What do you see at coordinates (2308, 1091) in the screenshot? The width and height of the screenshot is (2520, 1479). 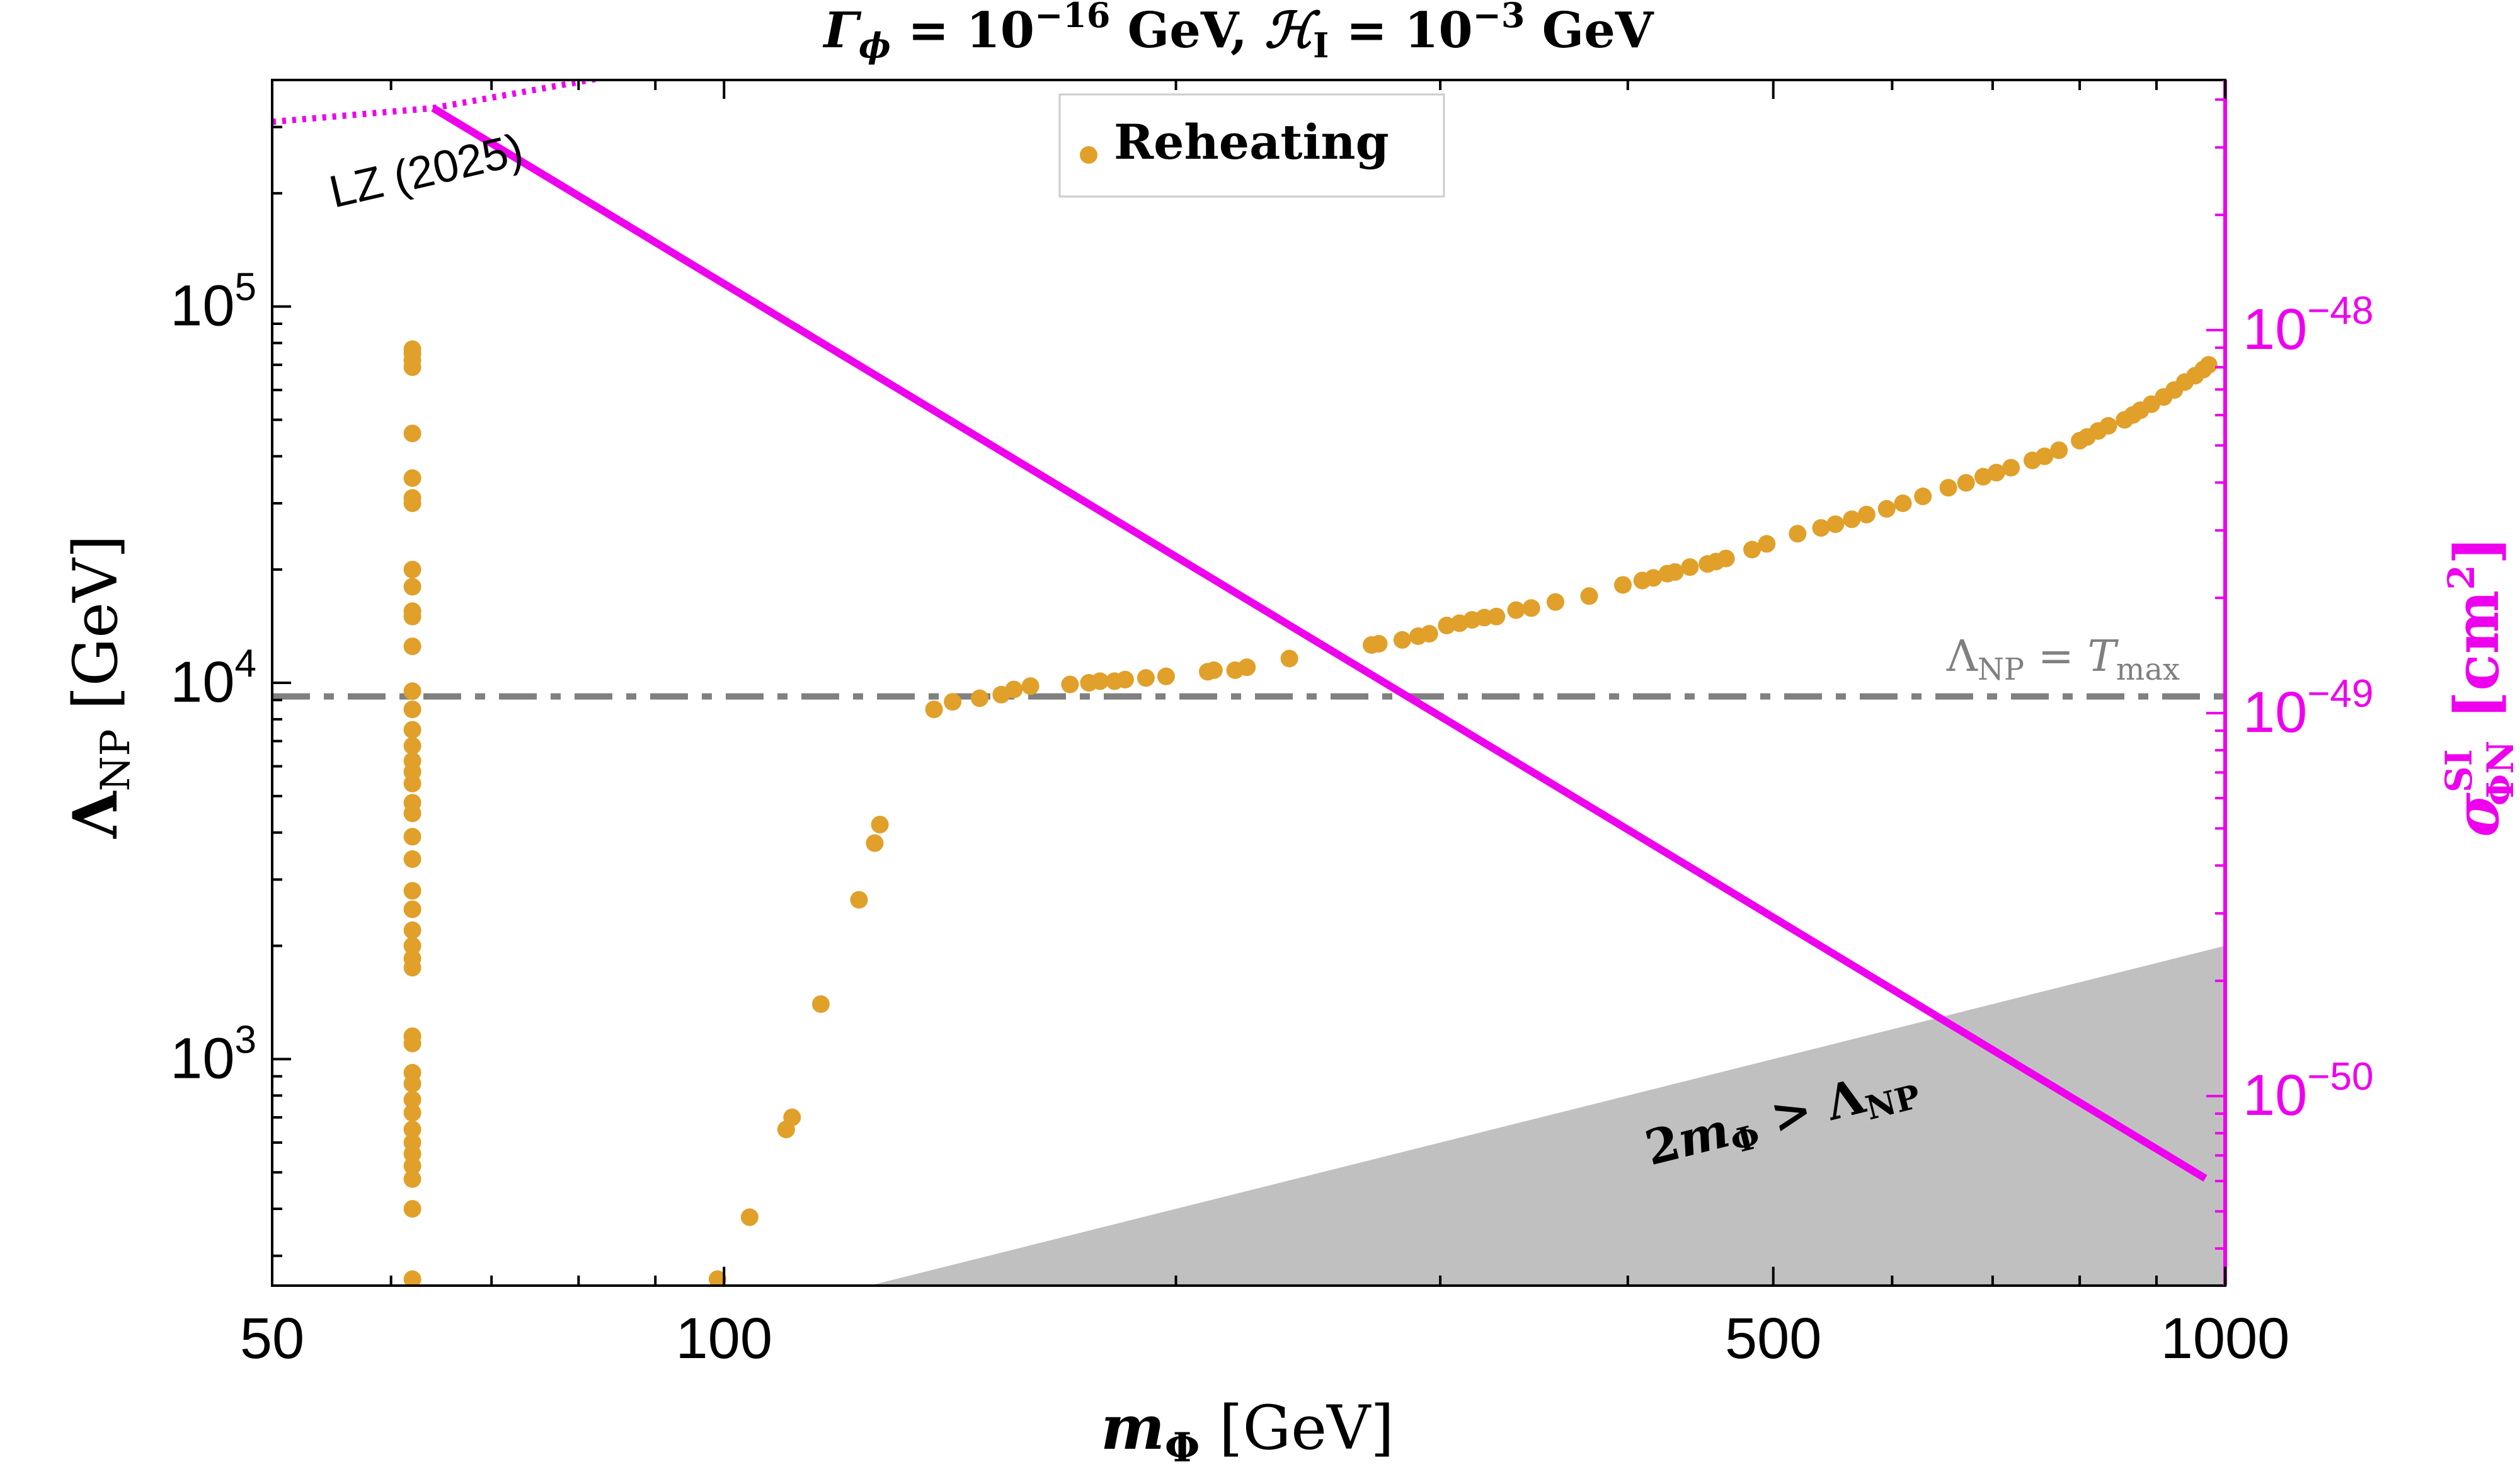 I see `y2-tick-label: 10⁻⁵⁰` at bounding box center [2308, 1091].